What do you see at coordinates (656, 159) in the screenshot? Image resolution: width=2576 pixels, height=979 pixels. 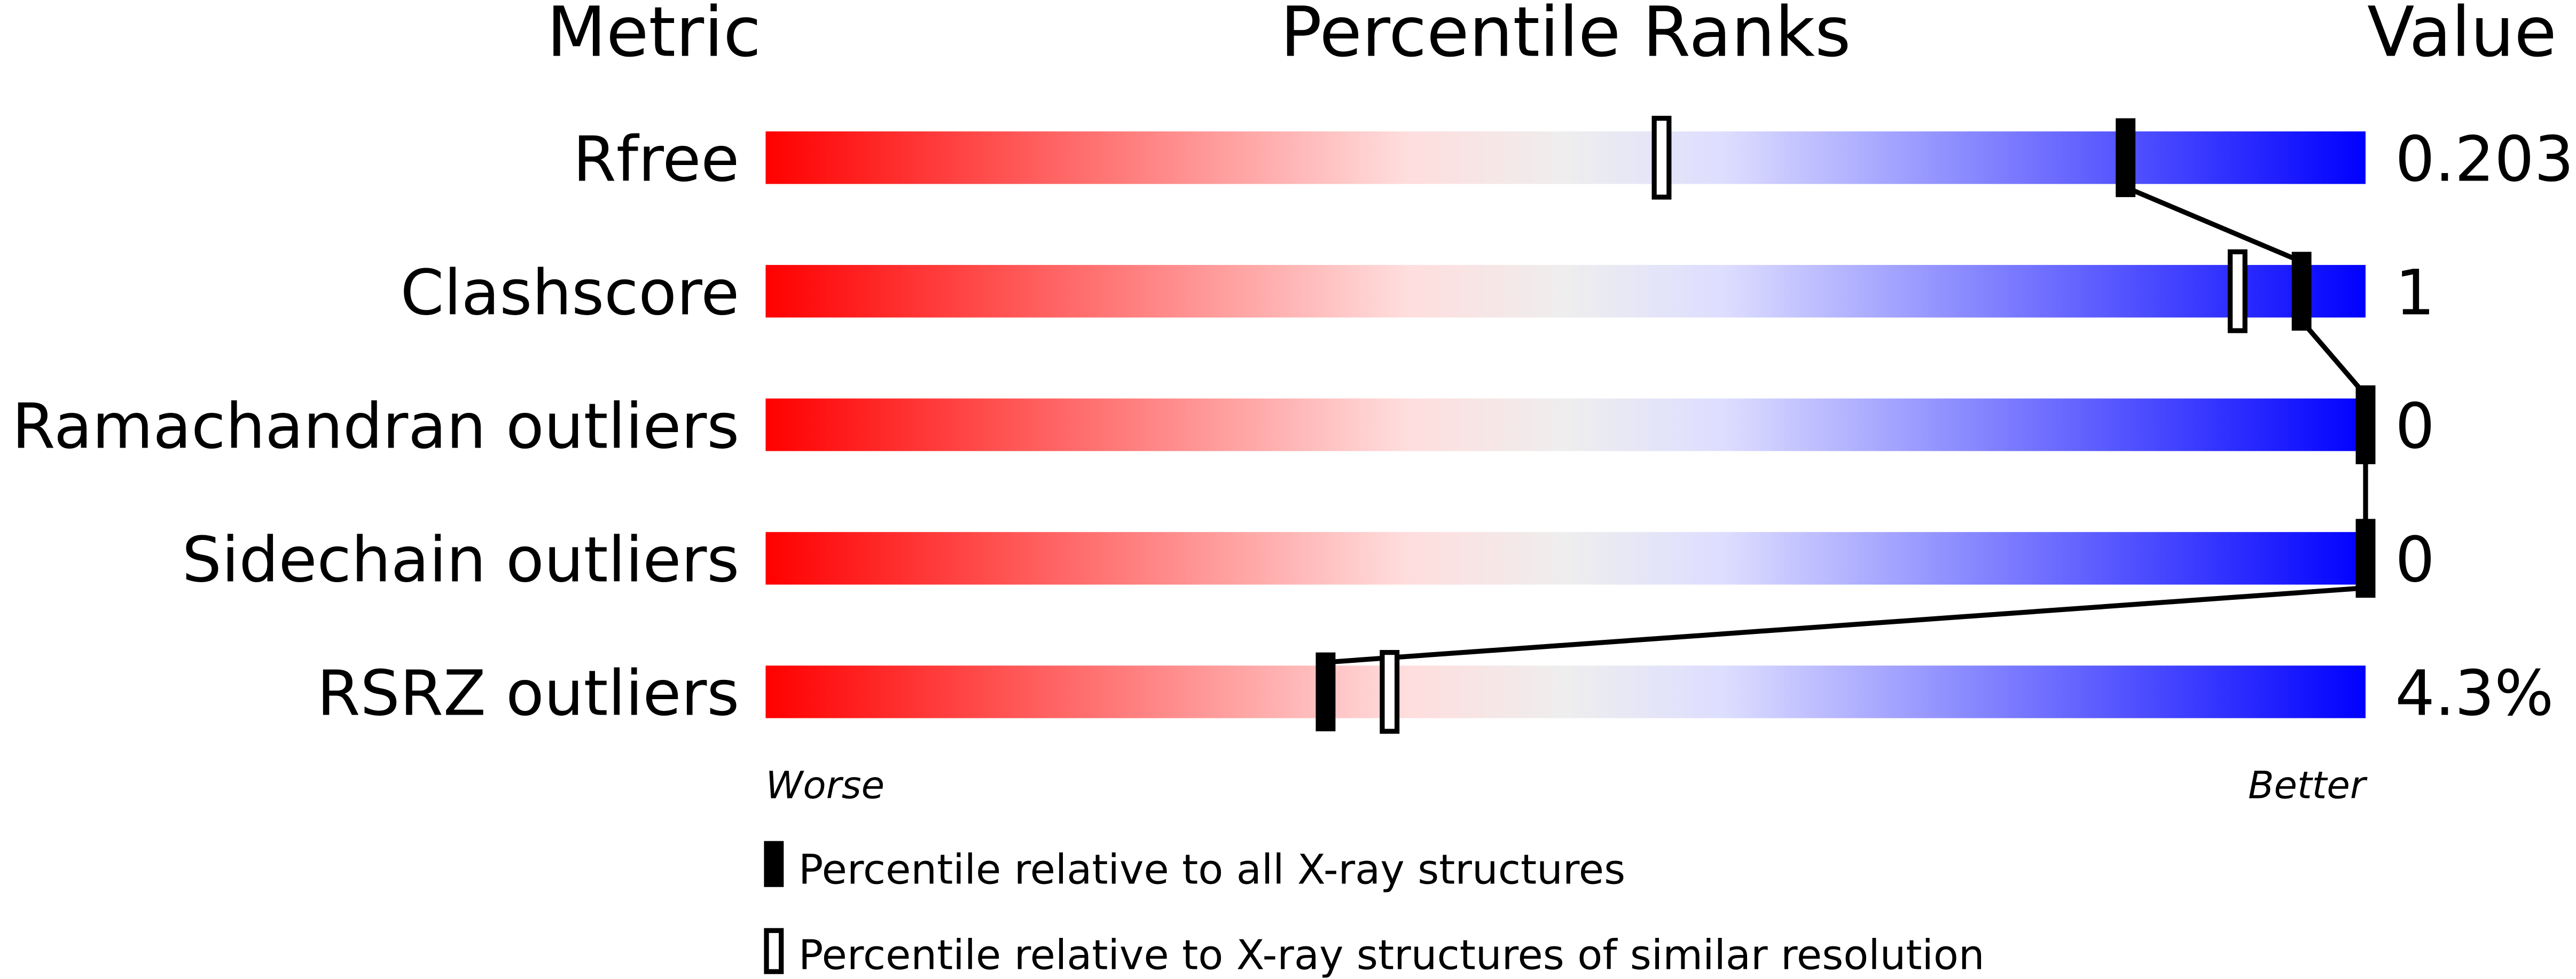 I see `metric-label: Rfree` at bounding box center [656, 159].